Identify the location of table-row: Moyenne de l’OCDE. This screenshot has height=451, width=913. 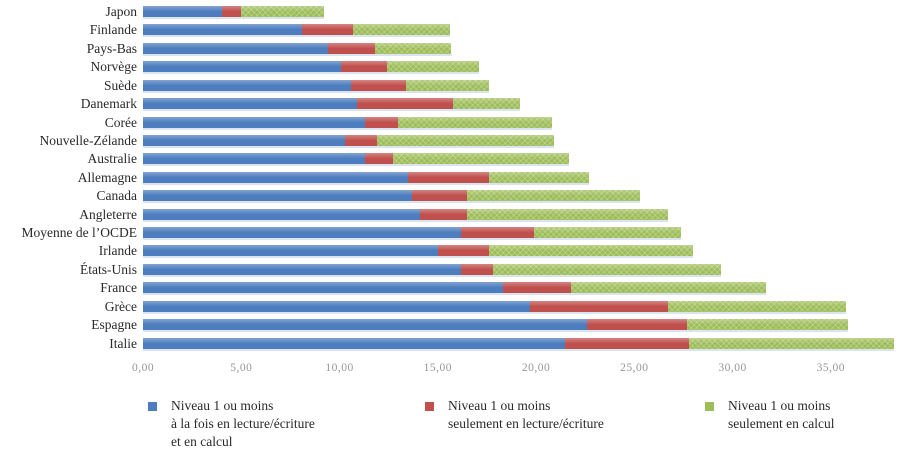
(456, 233).